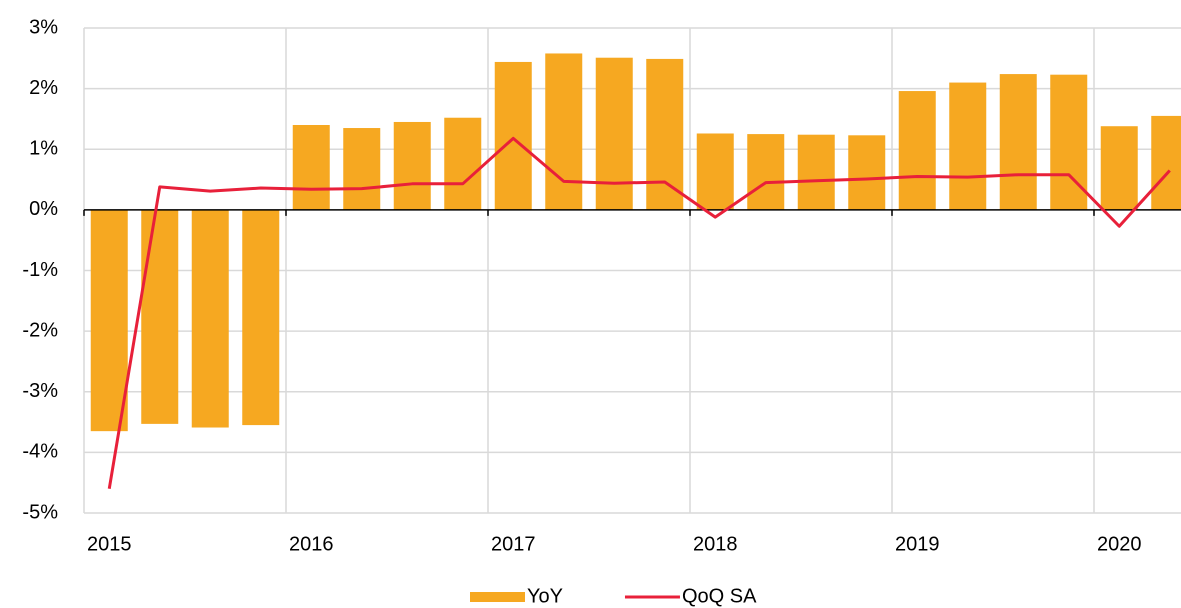 This screenshot has height=608, width=1181. Describe the element at coordinates (497, 597) in the screenshot. I see `legend-swatch` at that location.